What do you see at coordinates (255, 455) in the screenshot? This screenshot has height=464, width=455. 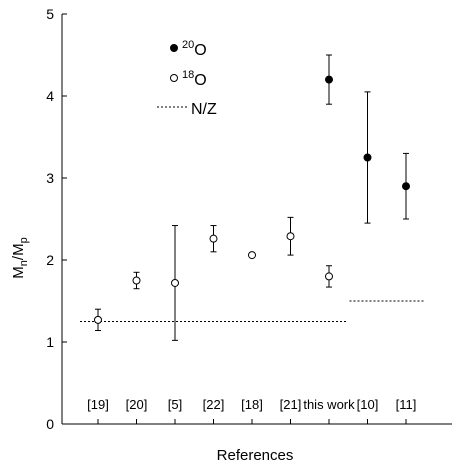 I see `x-axis-label: References` at bounding box center [255, 455].